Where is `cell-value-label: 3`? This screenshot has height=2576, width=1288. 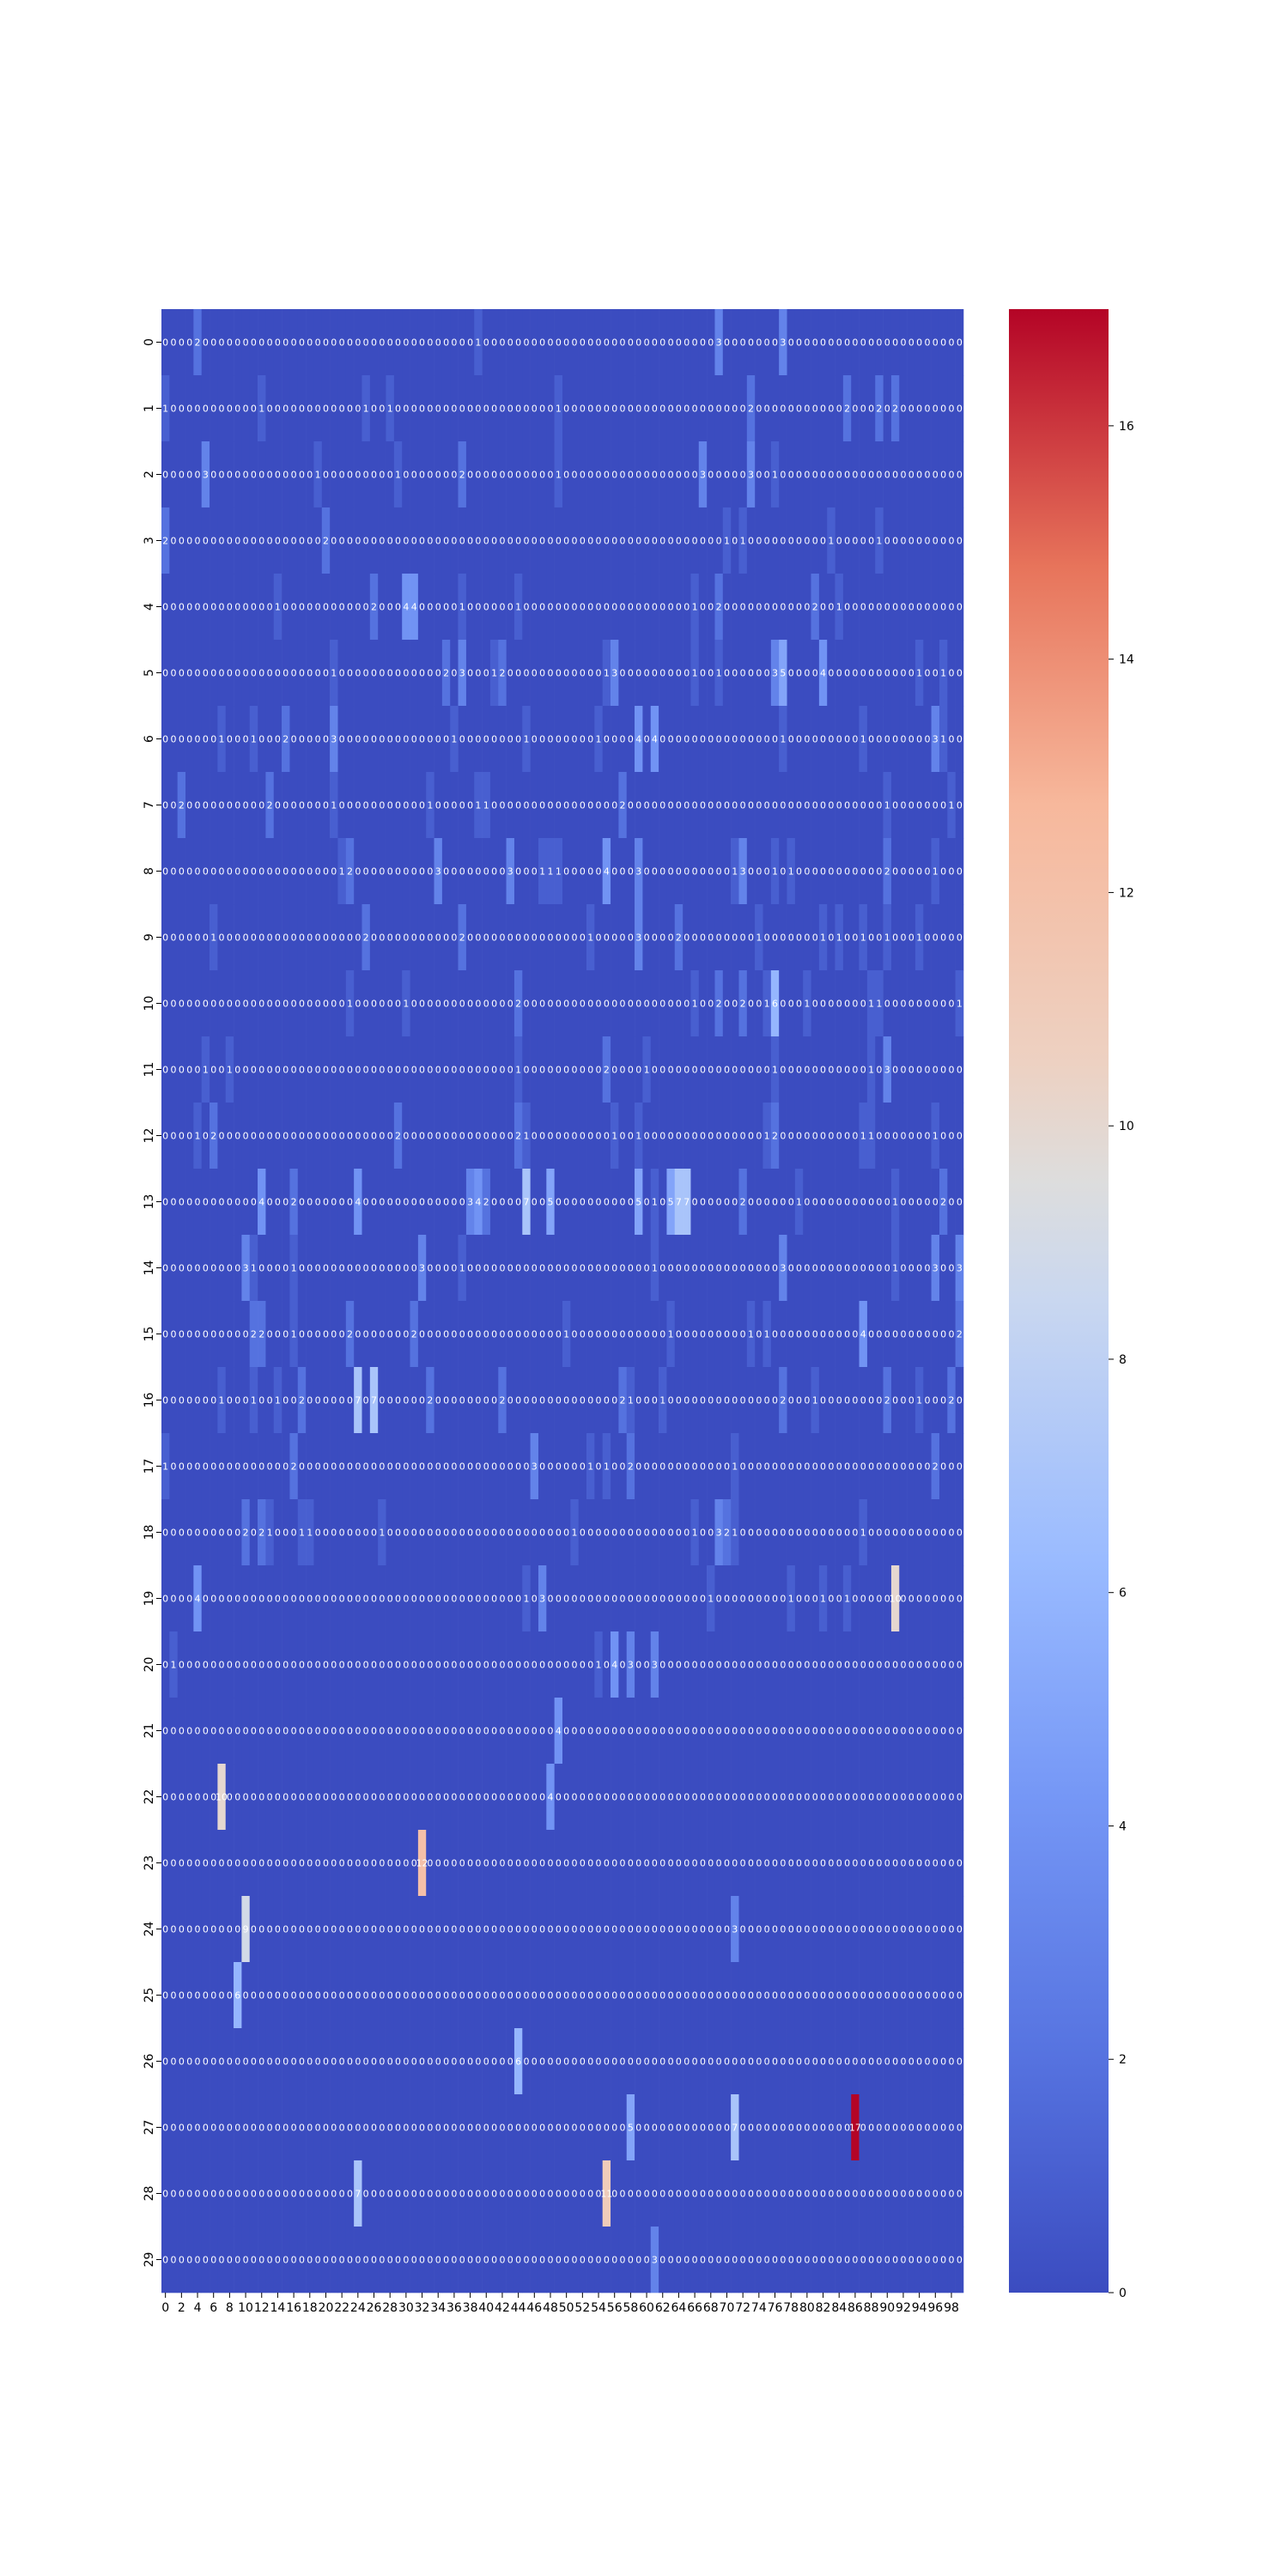 cell-value-label: 3 is located at coordinates (462, 673).